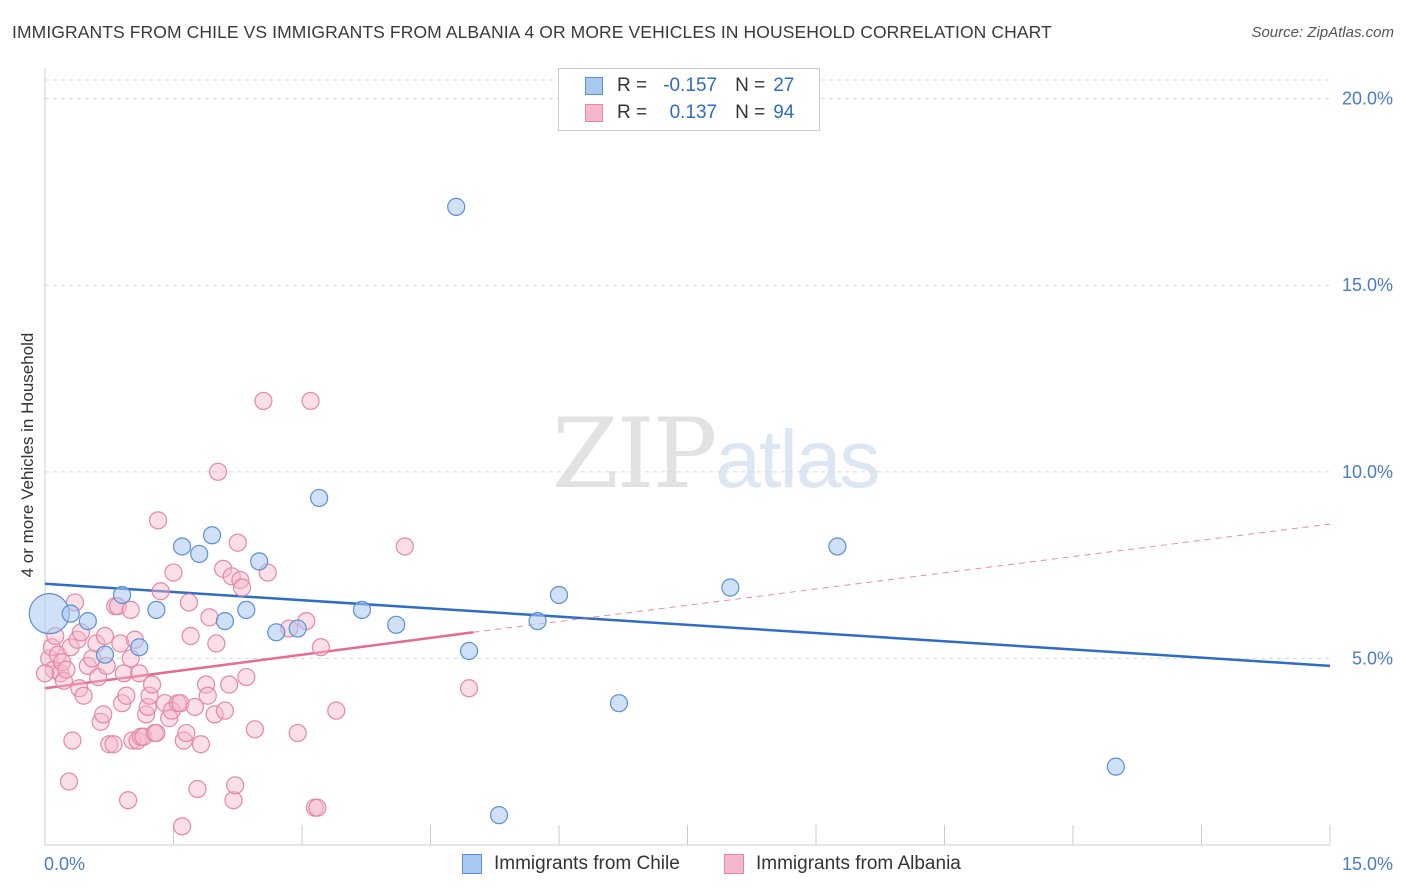 This screenshot has width=1406, height=892. Describe the element at coordinates (1367, 472) in the screenshot. I see `y-tick-label: 10.0%` at that location.